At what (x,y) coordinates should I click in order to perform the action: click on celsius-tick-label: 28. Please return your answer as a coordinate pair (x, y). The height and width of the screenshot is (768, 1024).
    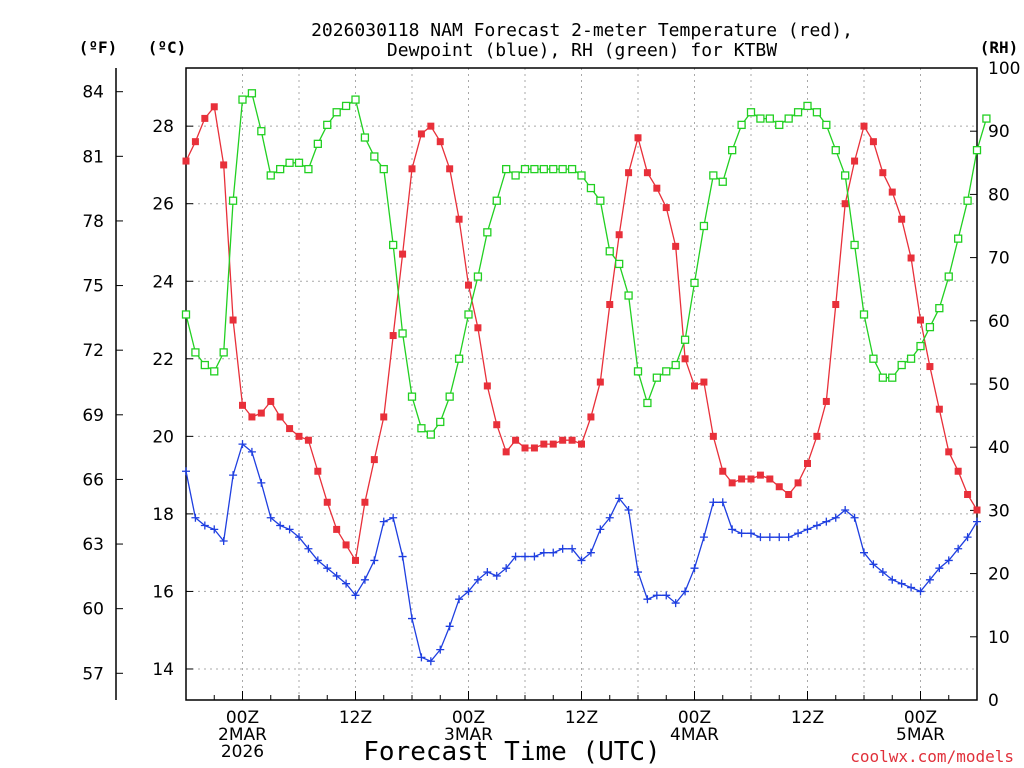
    Looking at the image, I should click on (163, 127).